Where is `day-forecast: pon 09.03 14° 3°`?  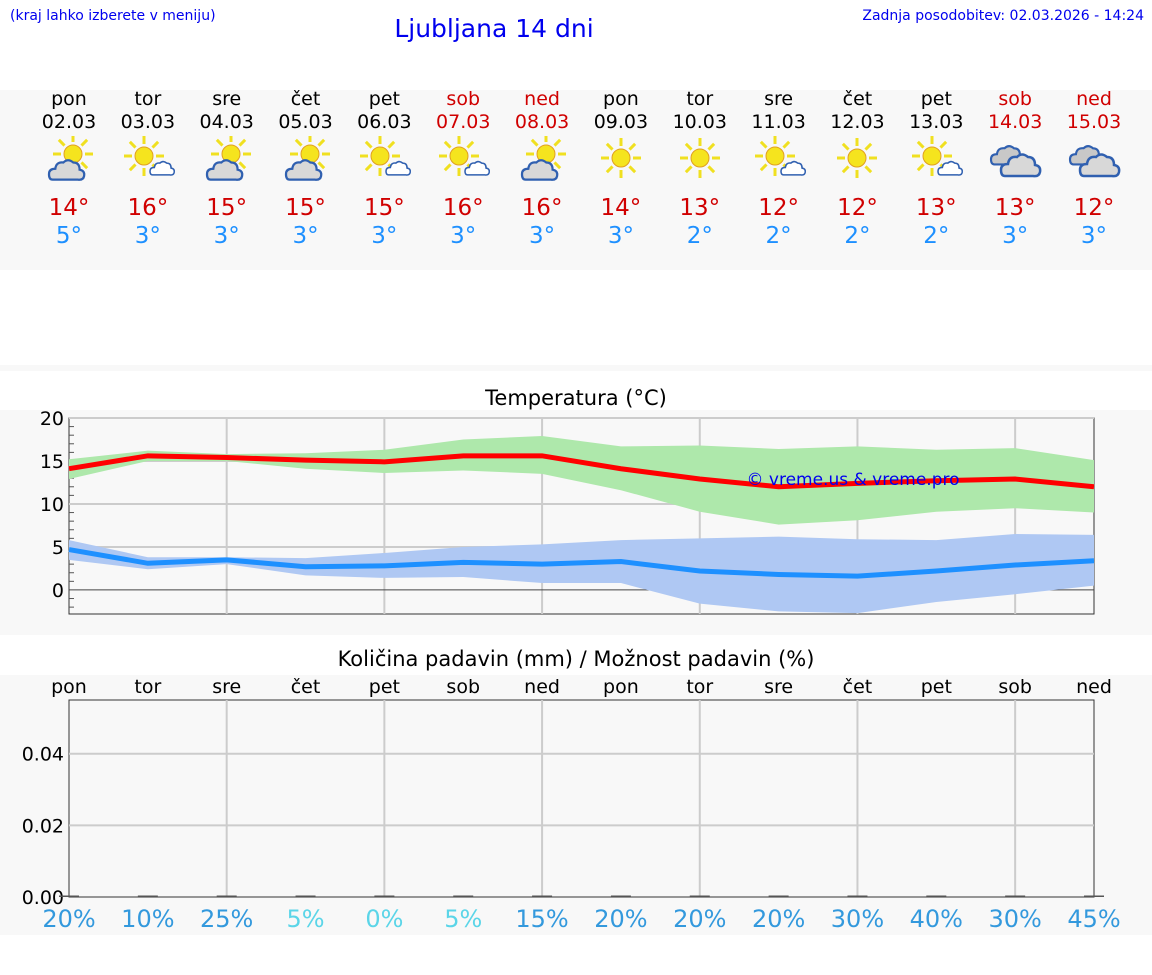
day-forecast: pon 09.03 14° 3° is located at coordinates (621, 169).